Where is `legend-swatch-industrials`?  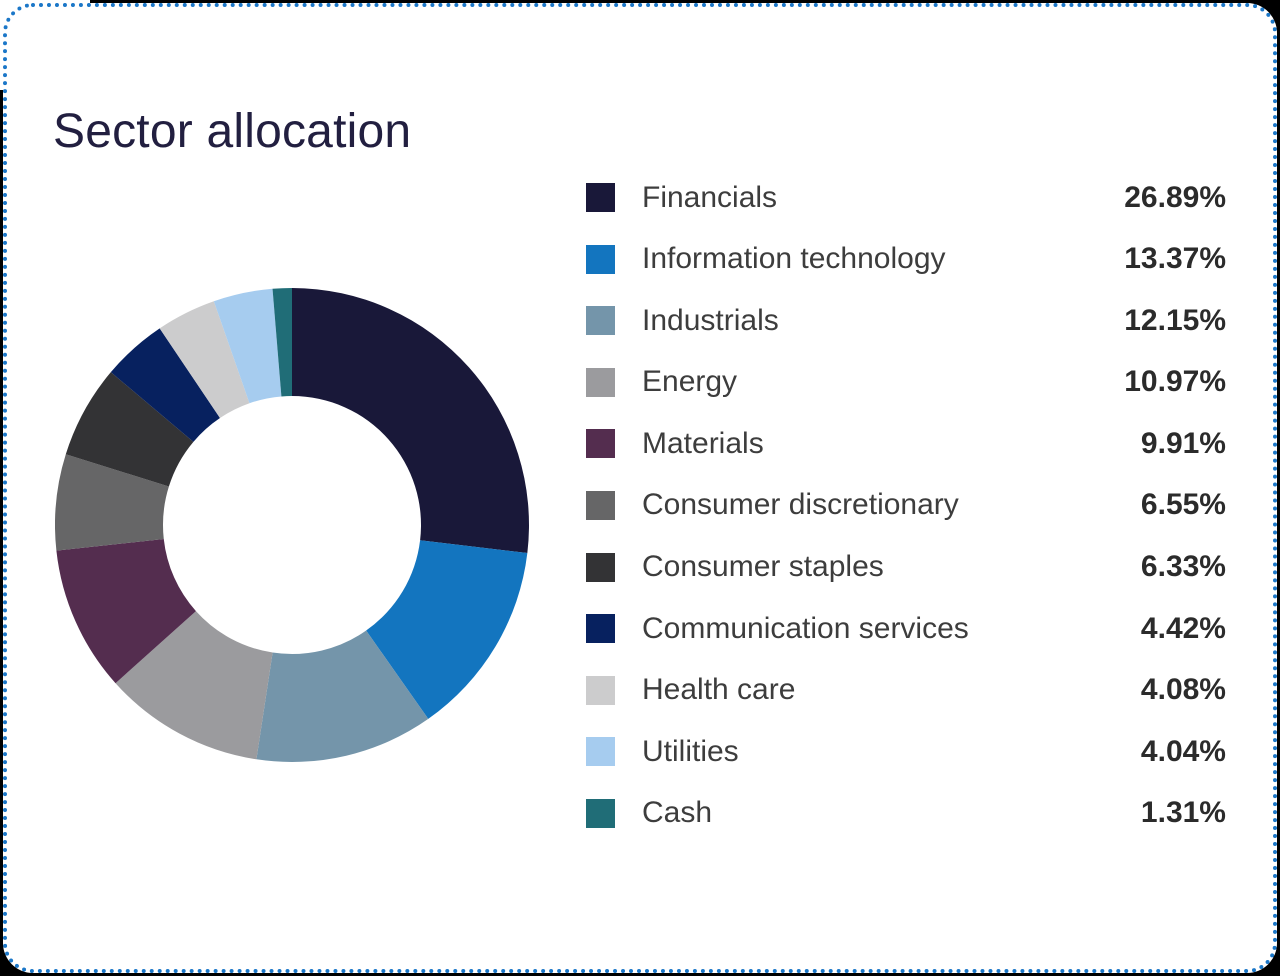 legend-swatch-industrials is located at coordinates (600, 321).